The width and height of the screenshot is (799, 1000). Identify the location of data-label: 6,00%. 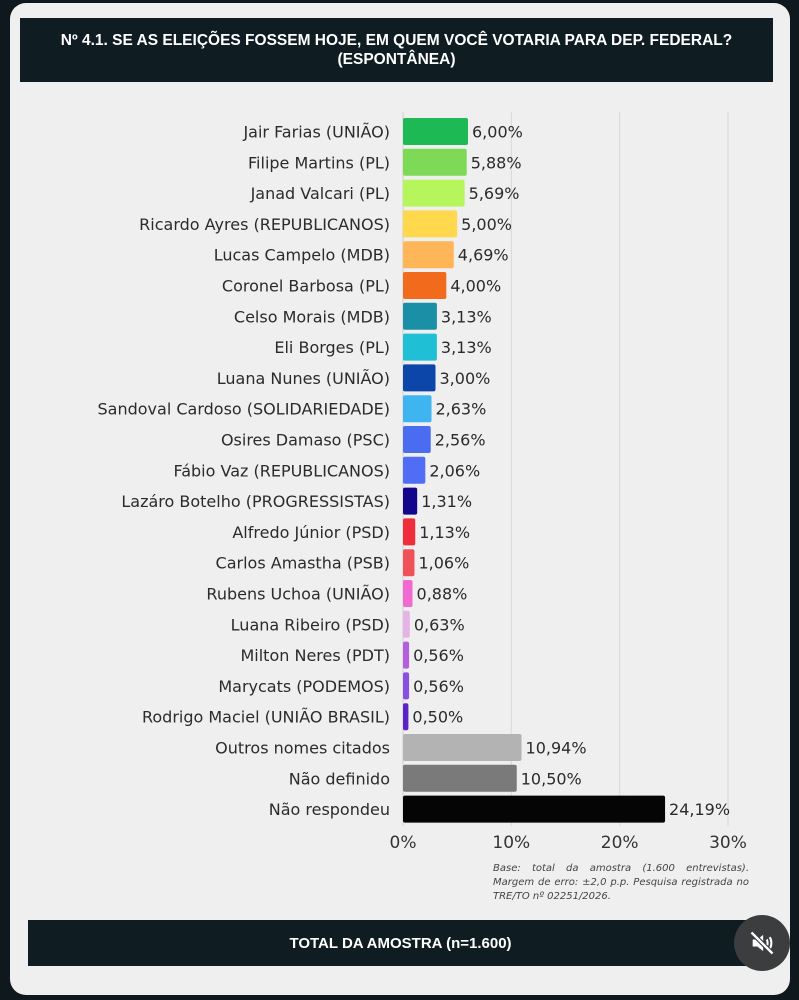
(497, 132).